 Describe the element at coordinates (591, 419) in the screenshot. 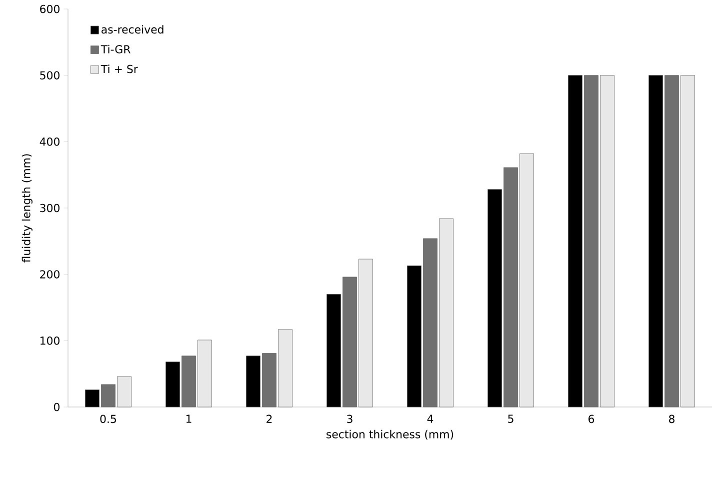

I see `x-tick-label: 6` at that location.